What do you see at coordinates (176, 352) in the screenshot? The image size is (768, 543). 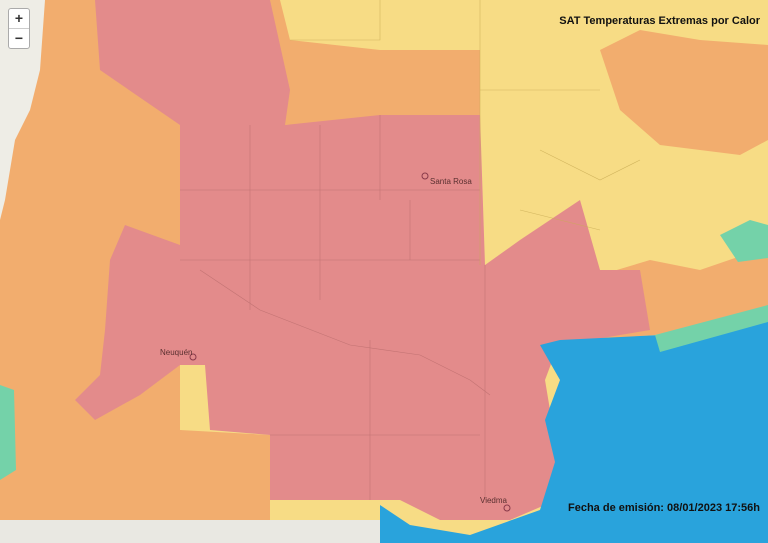 I see `city-label: Neuquén` at bounding box center [176, 352].